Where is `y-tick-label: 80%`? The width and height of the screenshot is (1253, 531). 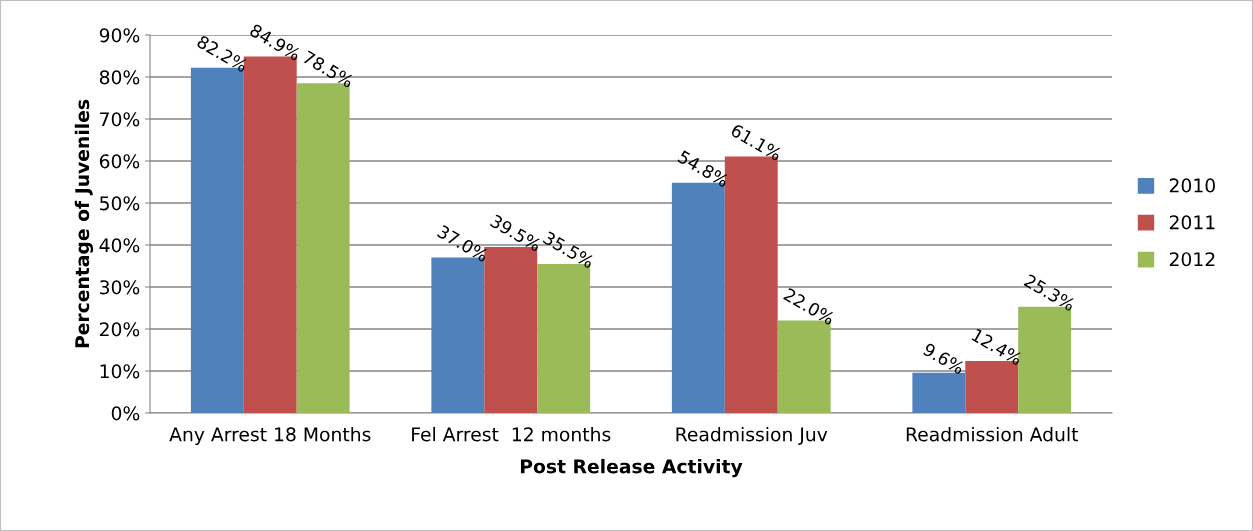
y-tick-label: 80% is located at coordinates (119, 77).